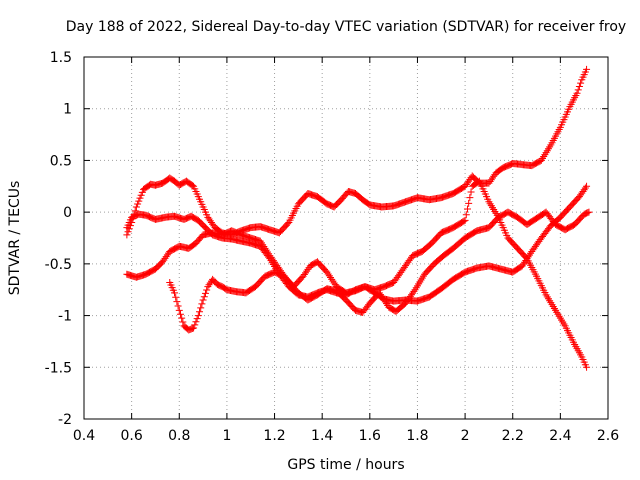 The image size is (640, 480). What do you see at coordinates (67, 110) in the screenshot?
I see `y-tick-label: 1` at bounding box center [67, 110].